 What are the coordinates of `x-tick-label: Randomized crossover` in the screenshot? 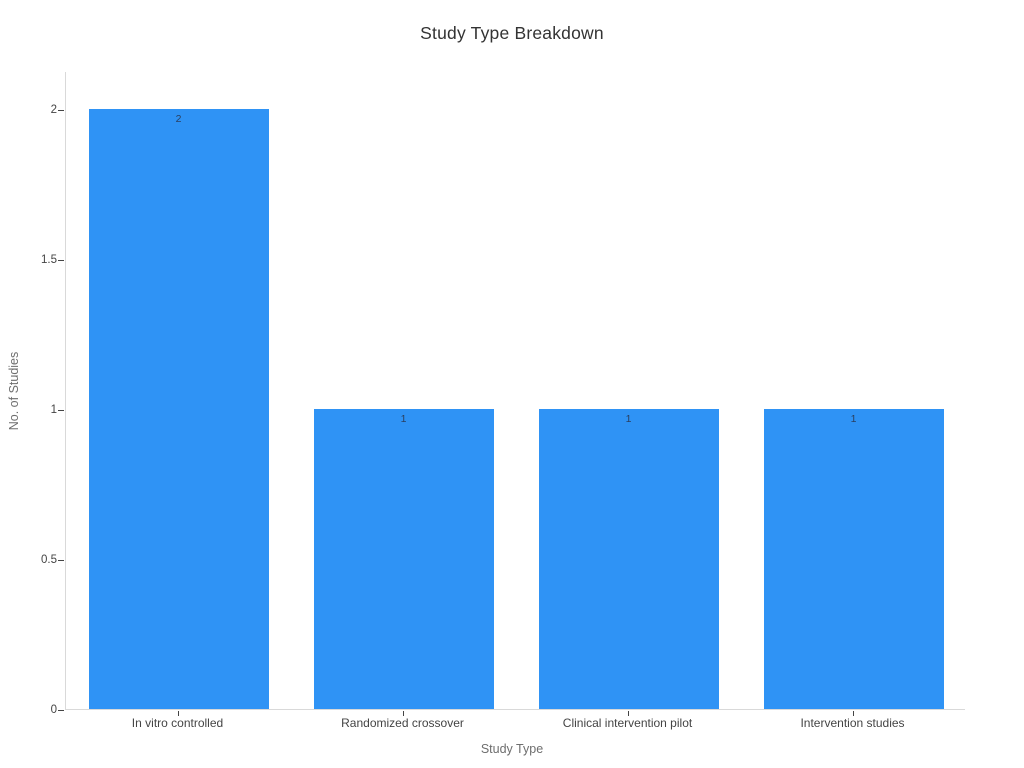 It's located at (402, 723).